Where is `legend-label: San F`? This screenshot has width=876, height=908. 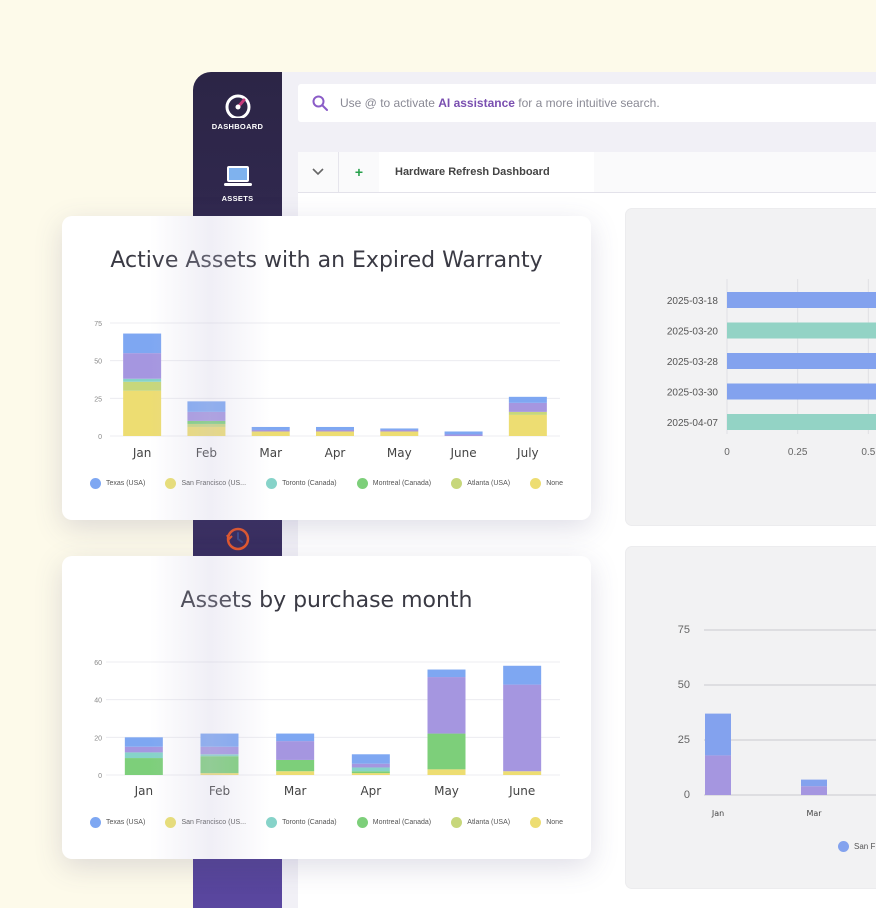
legend-label: San F is located at coordinates (865, 846).